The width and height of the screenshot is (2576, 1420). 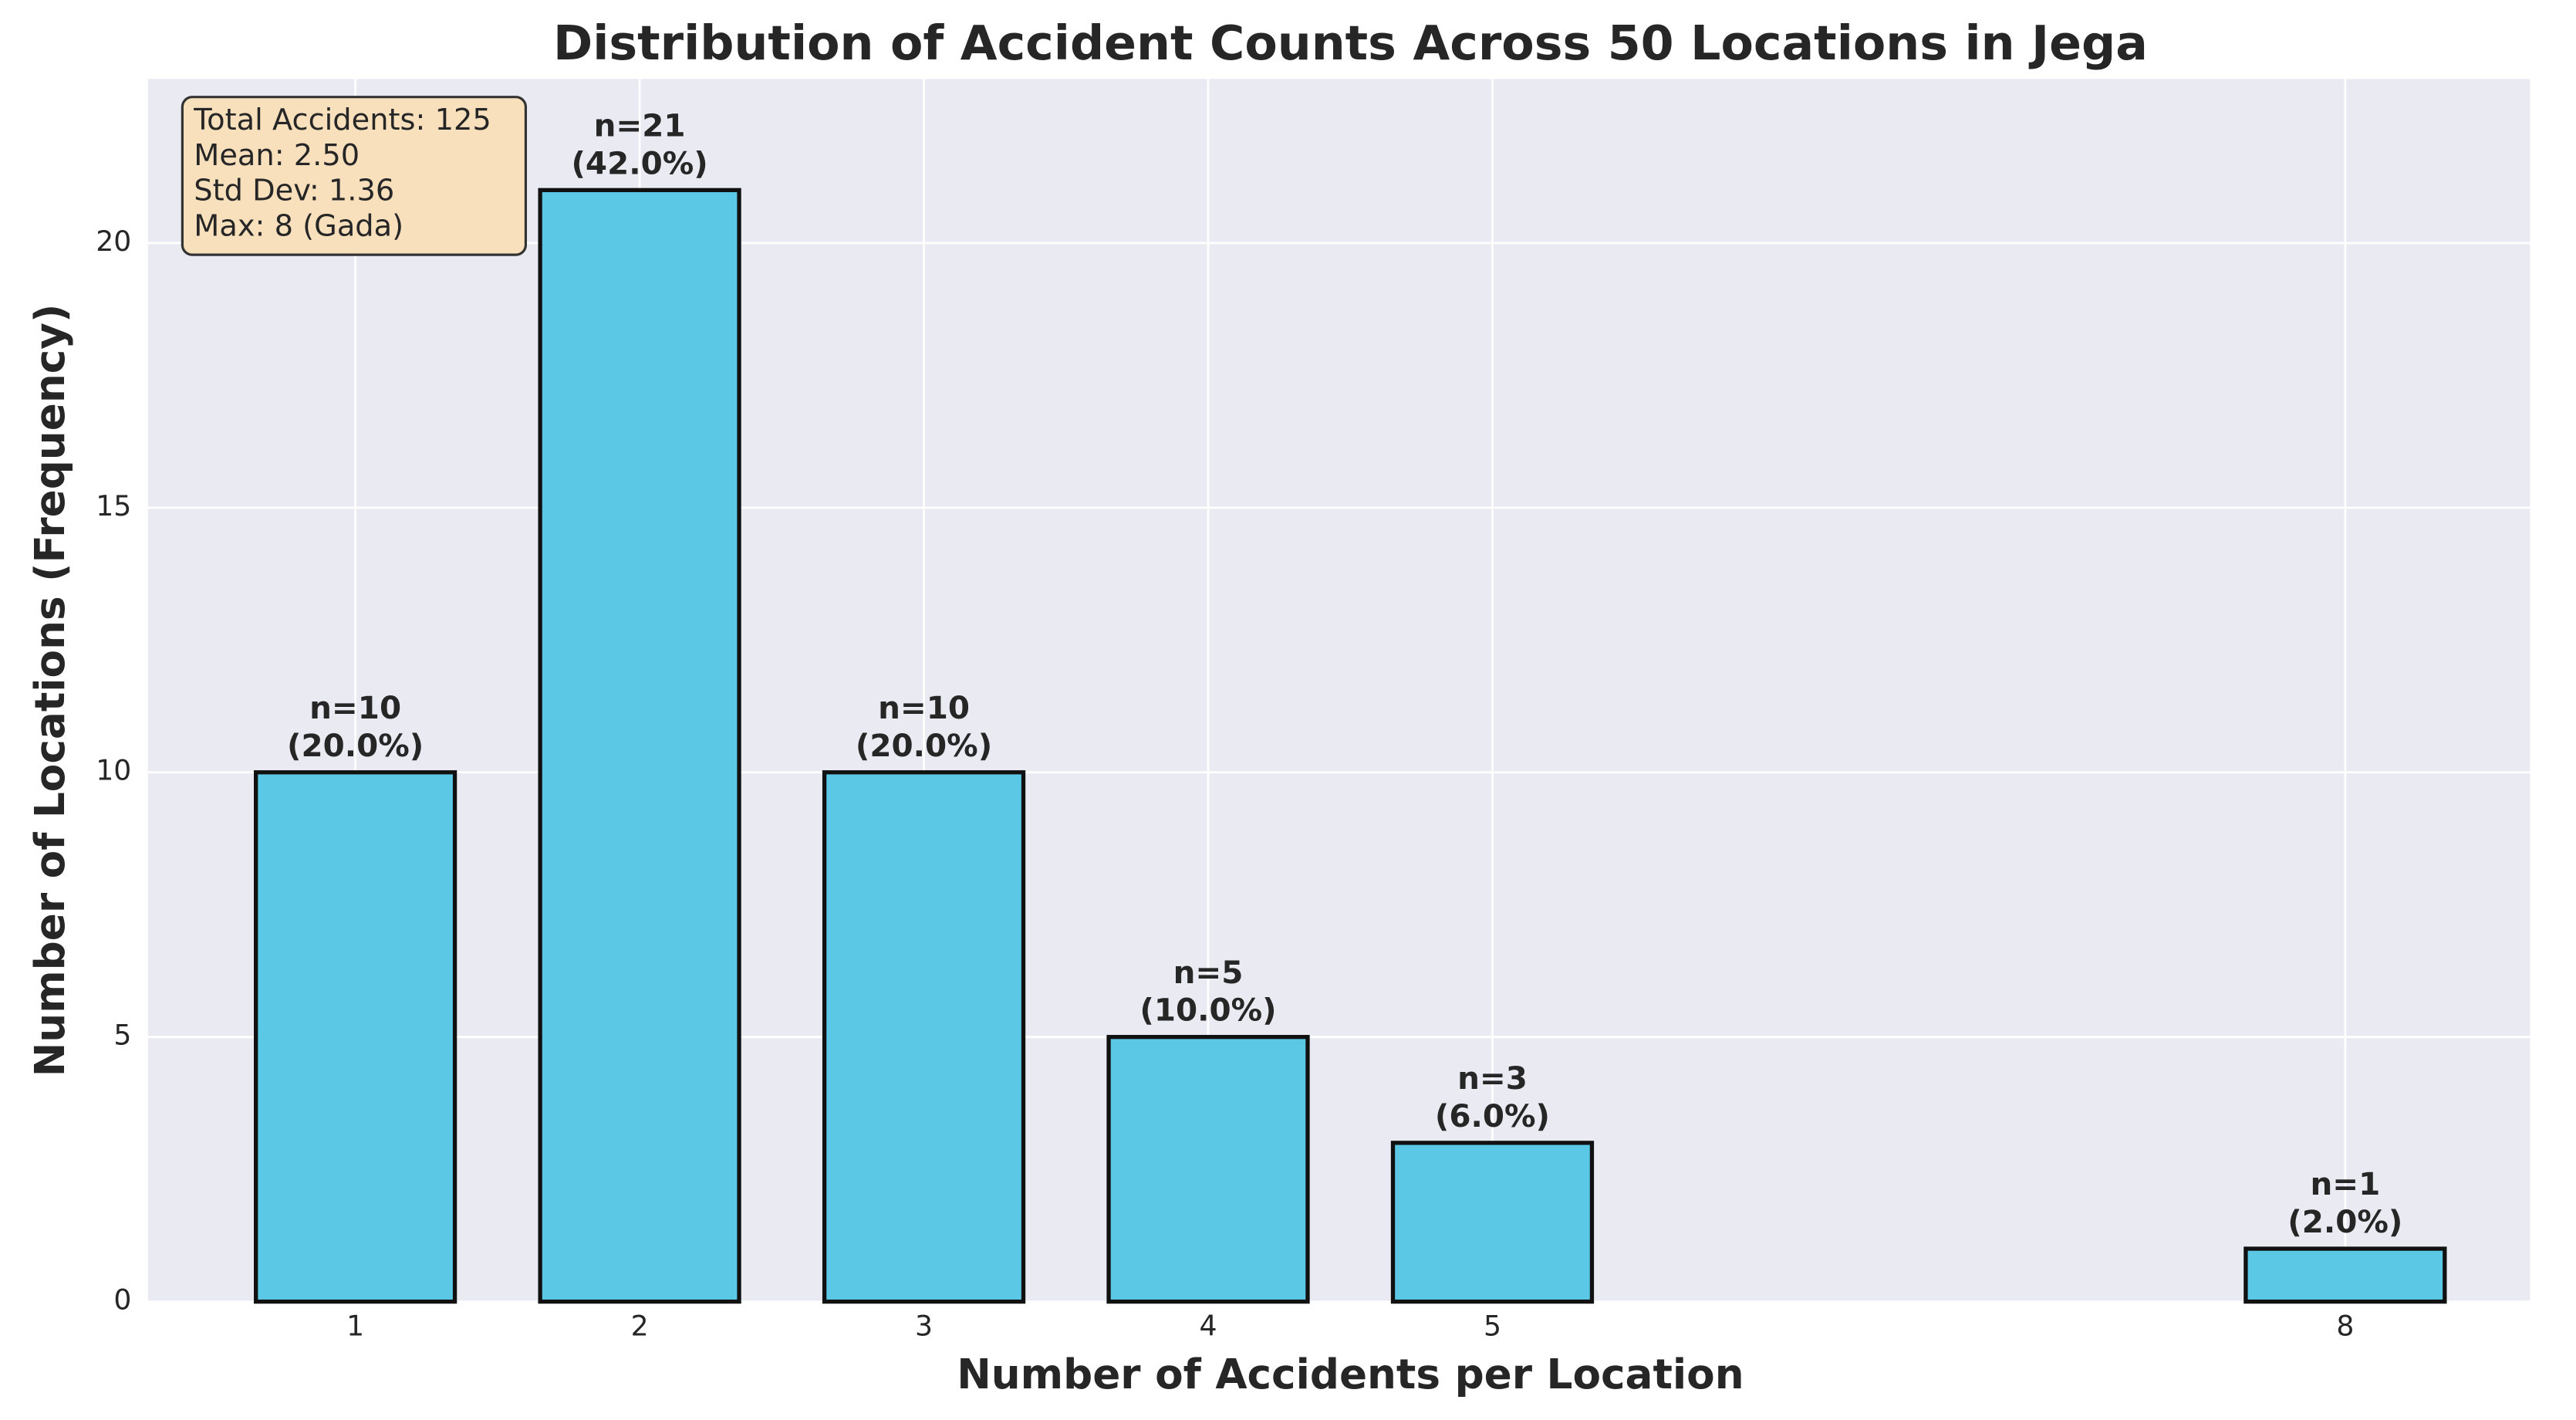 I want to click on percent-label: (6.0%), so click(x=1492, y=1115).